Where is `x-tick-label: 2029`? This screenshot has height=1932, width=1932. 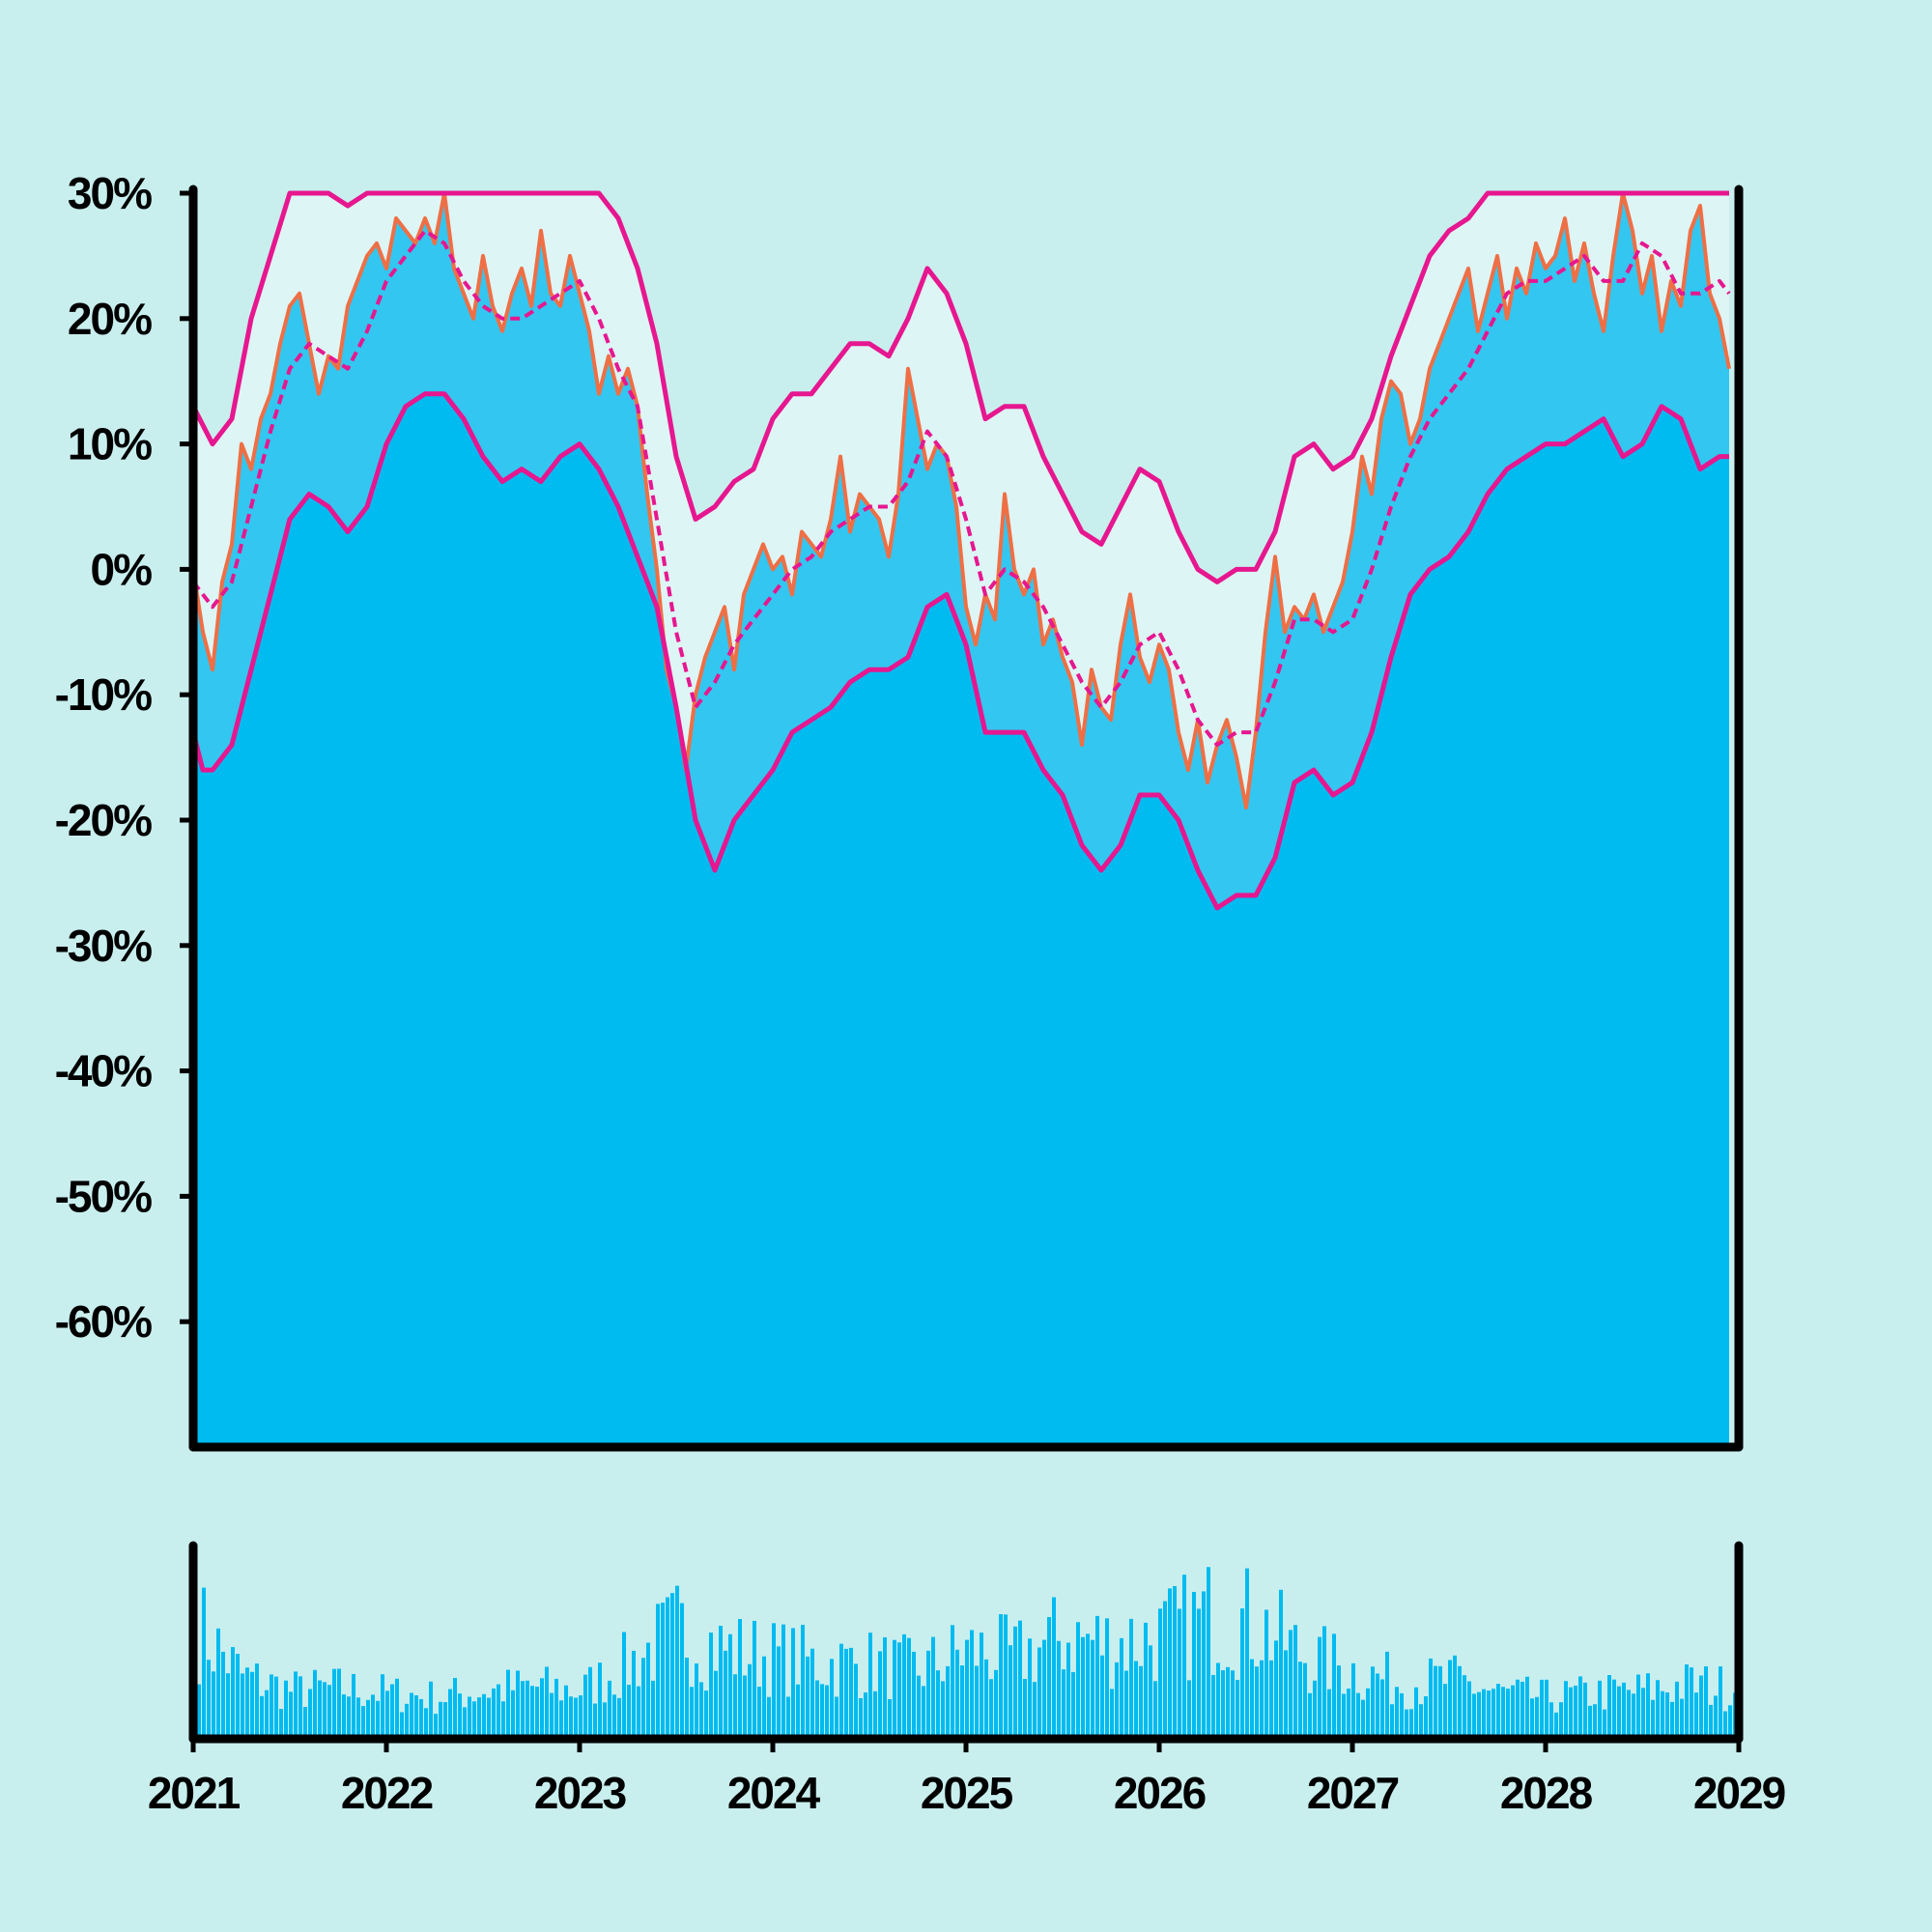 x-tick-label: 2029 is located at coordinates (1739, 1793).